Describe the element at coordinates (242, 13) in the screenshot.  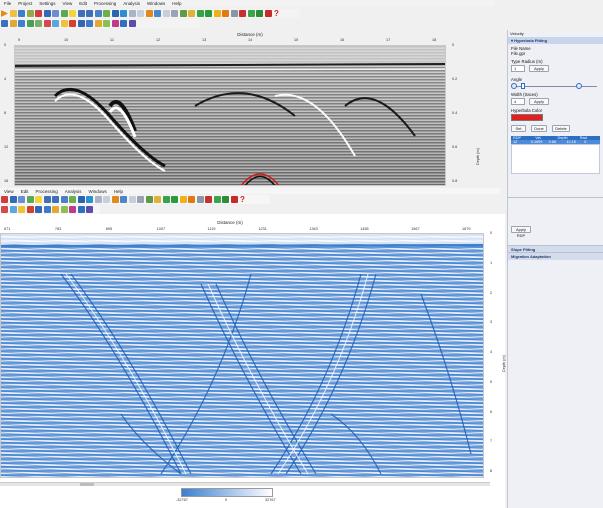
I see `cursor-icon` at that location.